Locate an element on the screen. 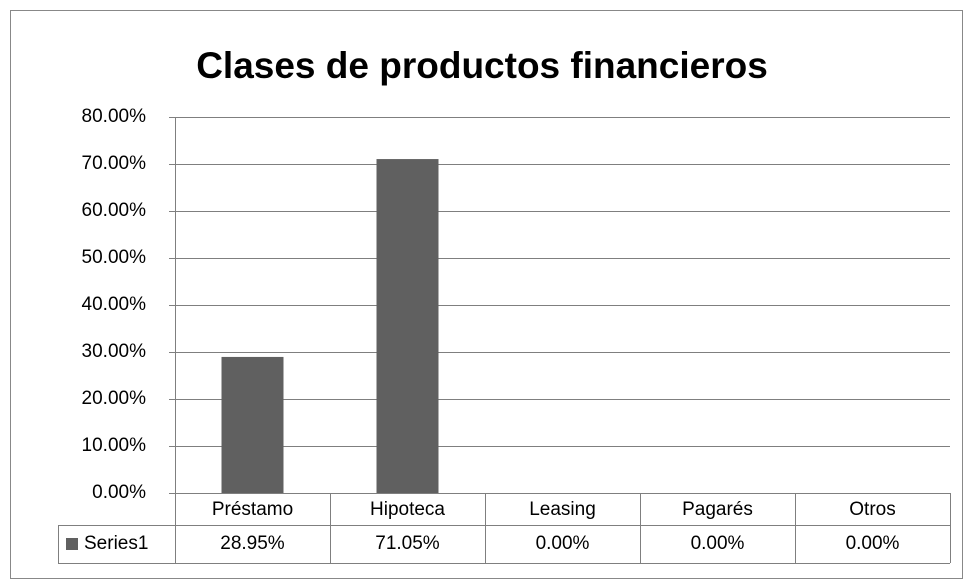 Image resolution: width=964 pixels, height=579 pixels. y-tick-label: 30.00% is located at coordinates (114, 351).